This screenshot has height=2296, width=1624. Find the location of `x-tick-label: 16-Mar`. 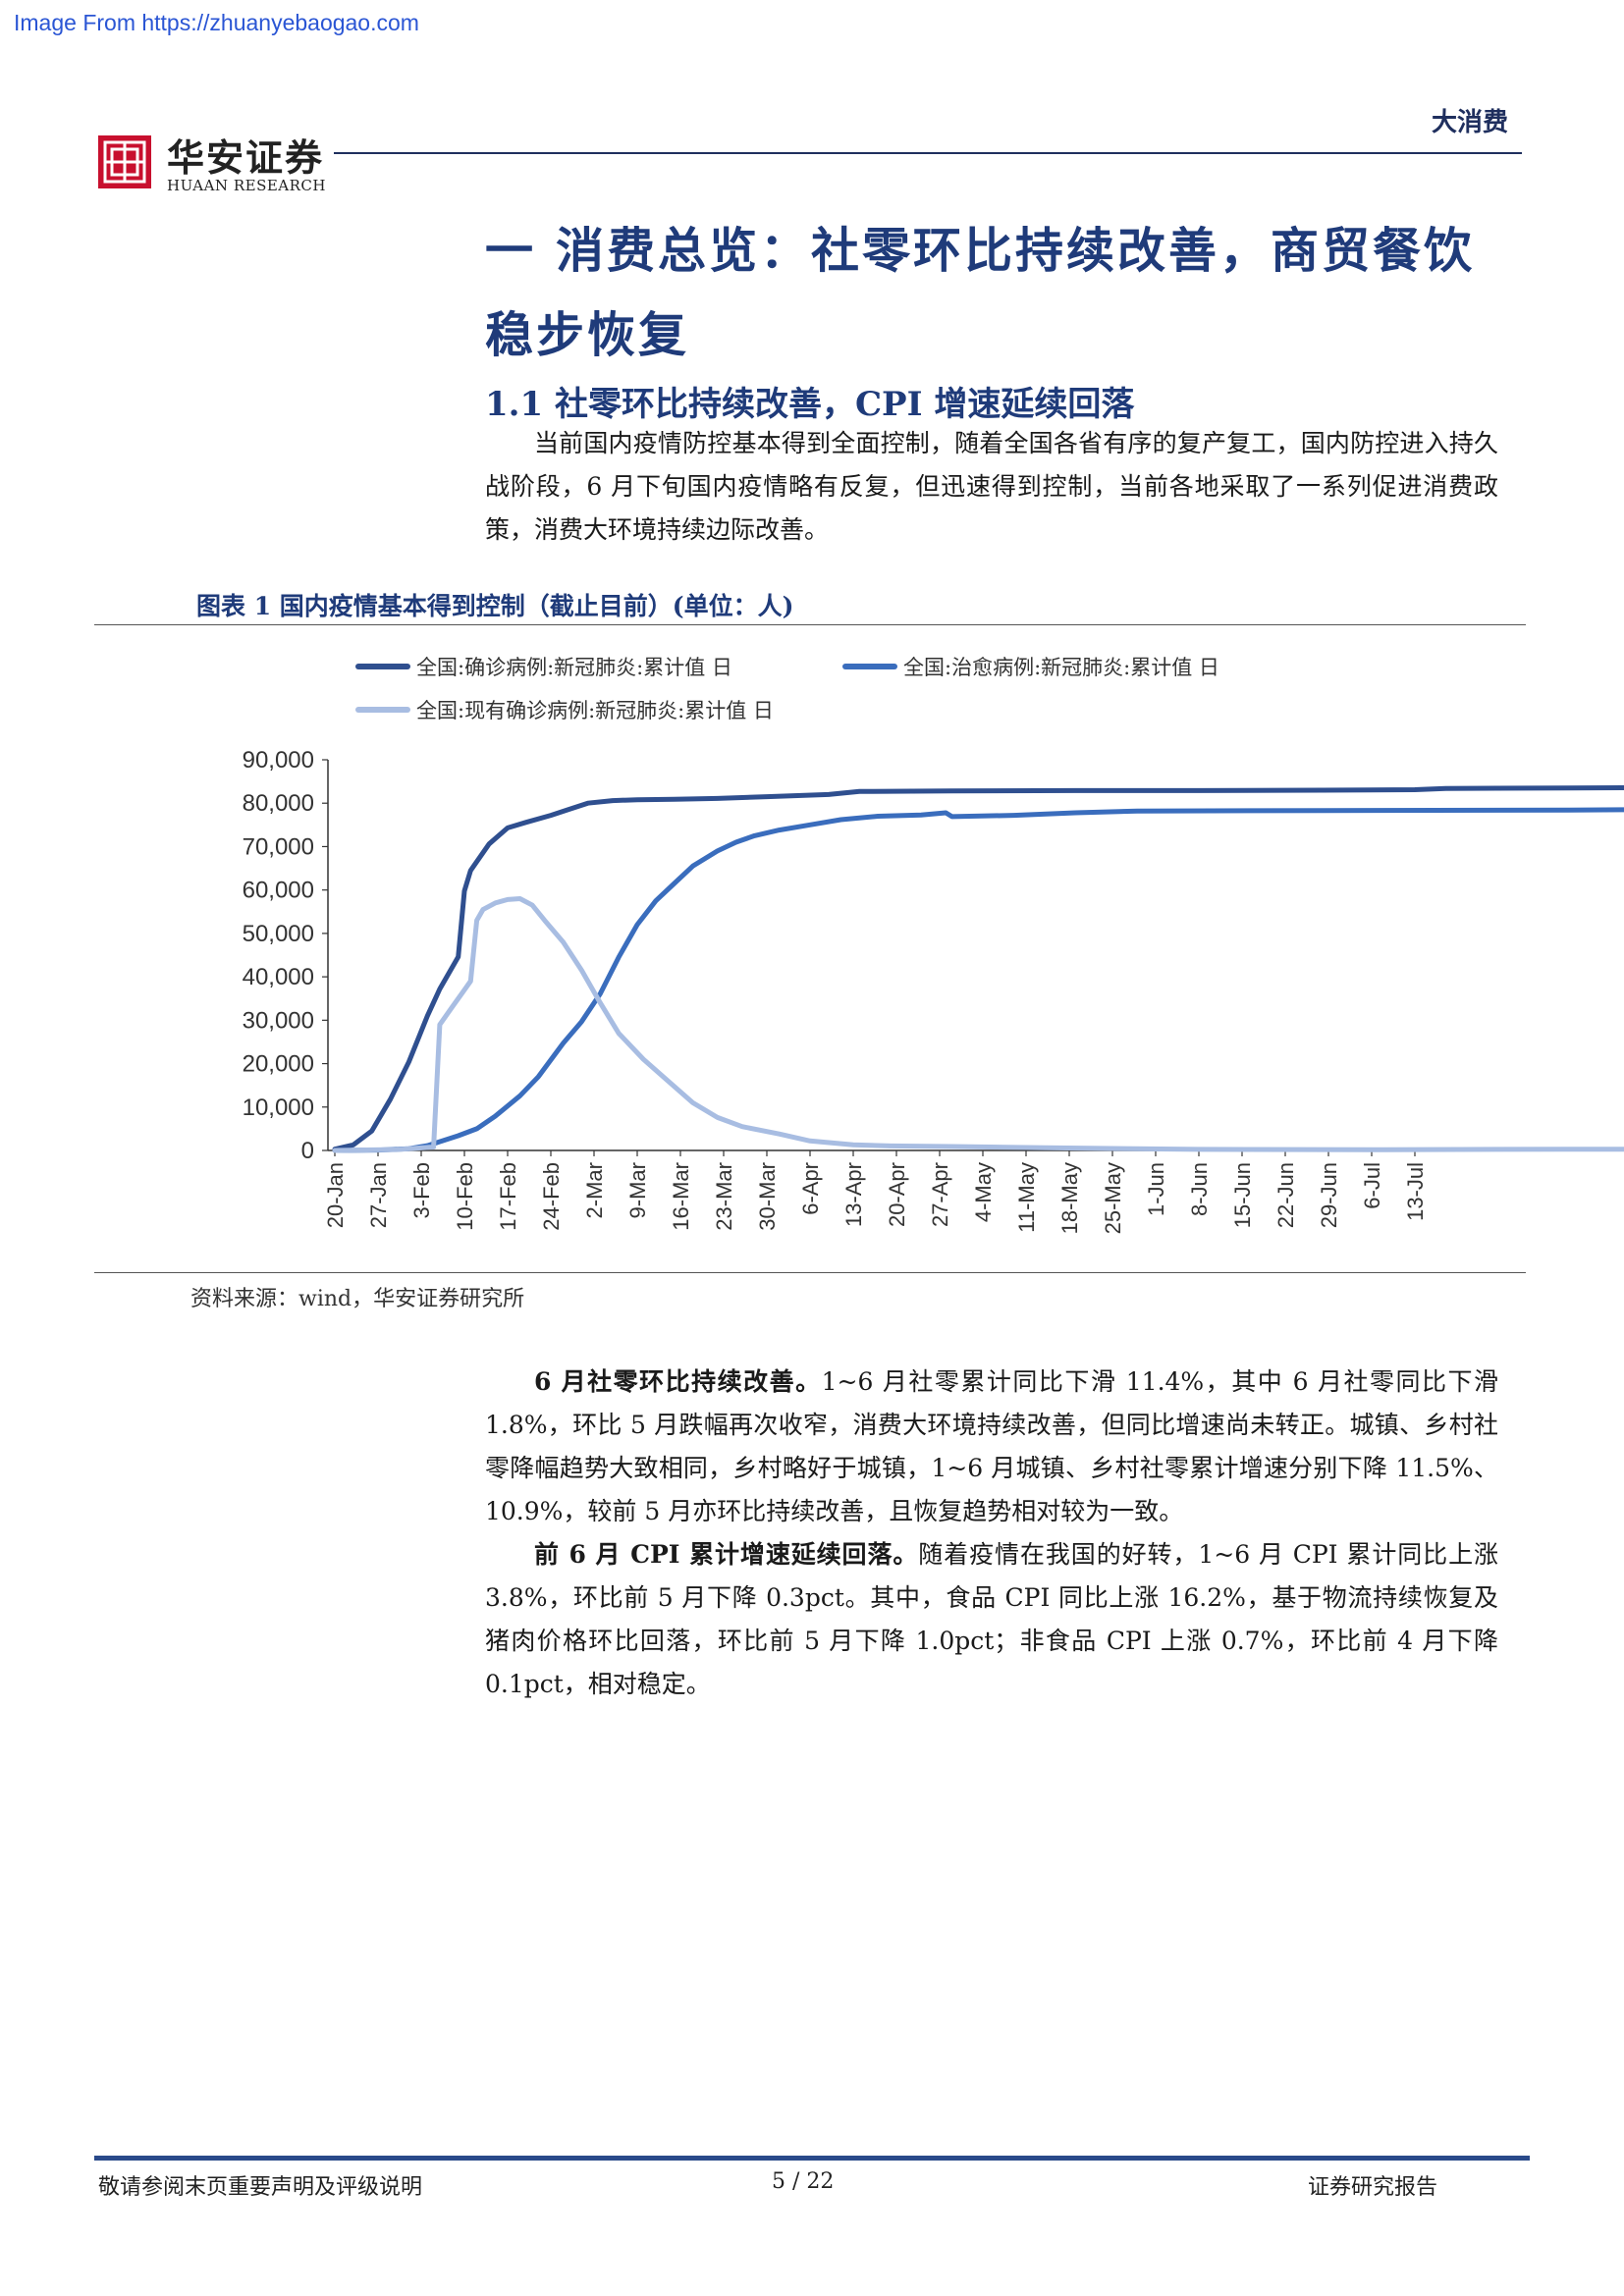

x-tick-label: 16-Mar is located at coordinates (681, 1196).